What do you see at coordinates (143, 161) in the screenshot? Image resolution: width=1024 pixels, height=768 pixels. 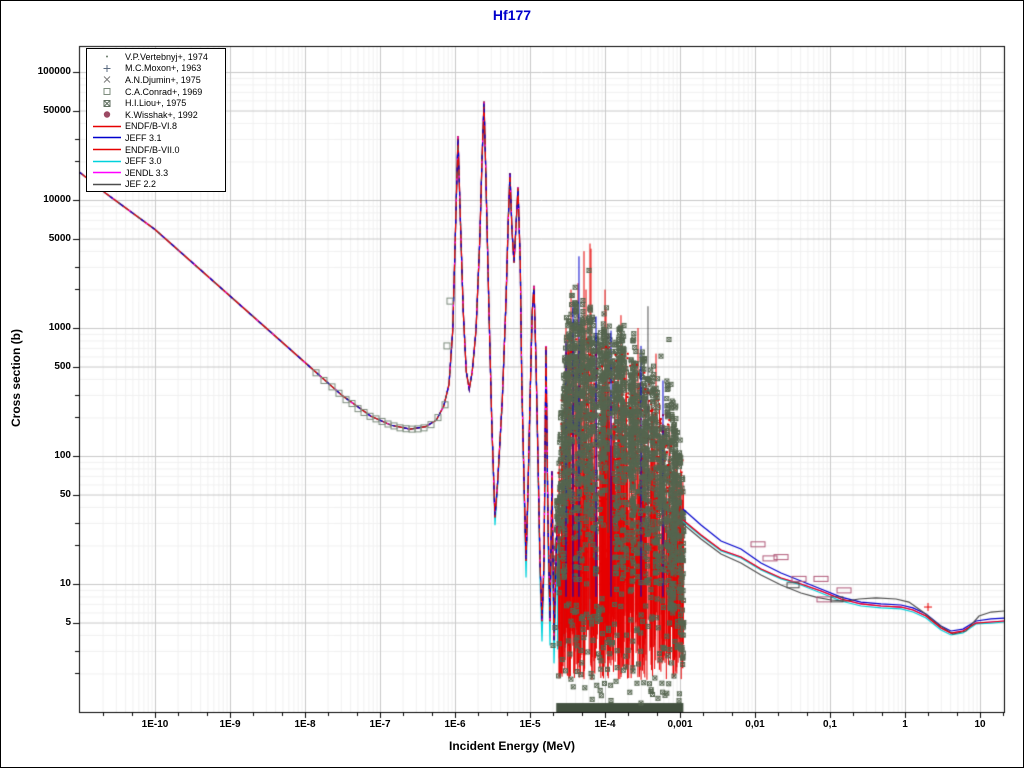 I see `legend-label: JEFF 3.0` at bounding box center [143, 161].